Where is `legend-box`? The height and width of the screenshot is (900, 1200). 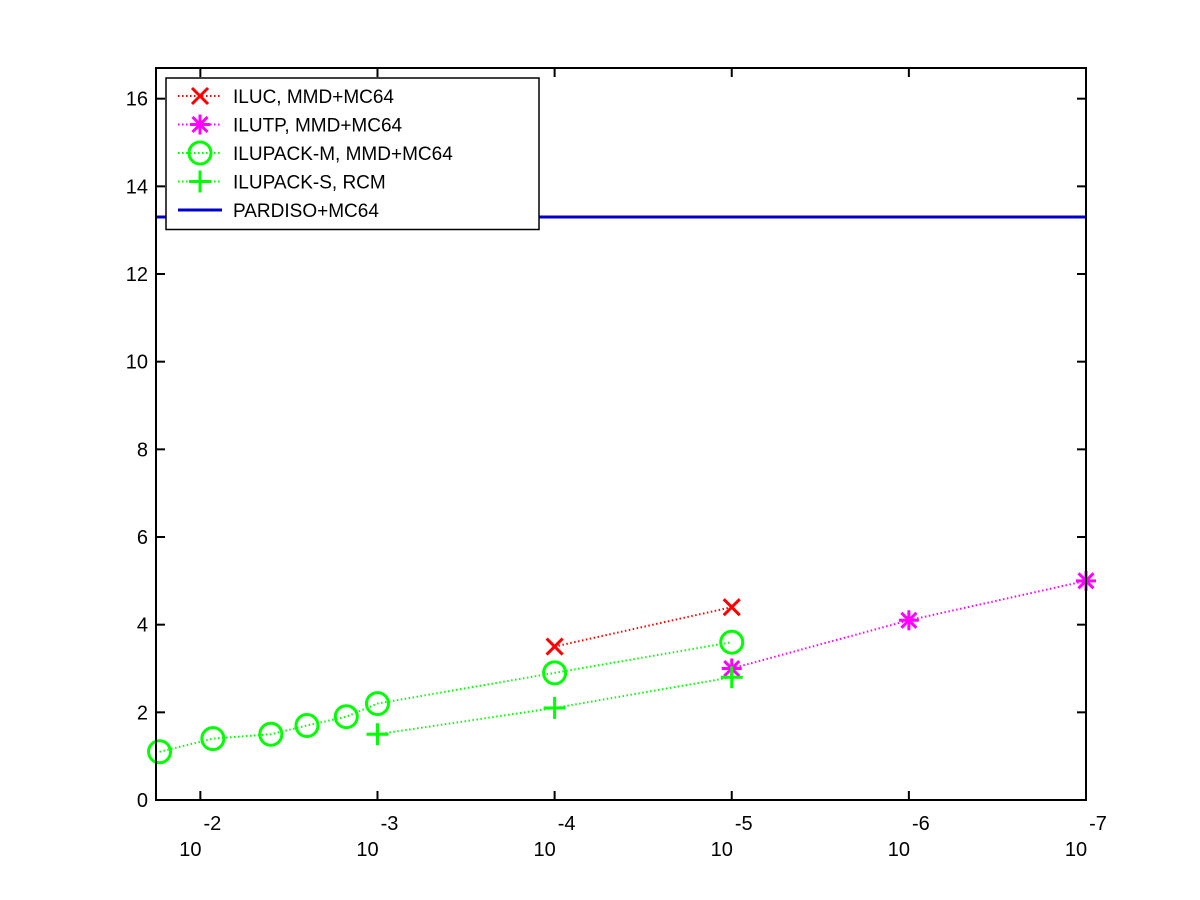
legend-box is located at coordinates (352, 154).